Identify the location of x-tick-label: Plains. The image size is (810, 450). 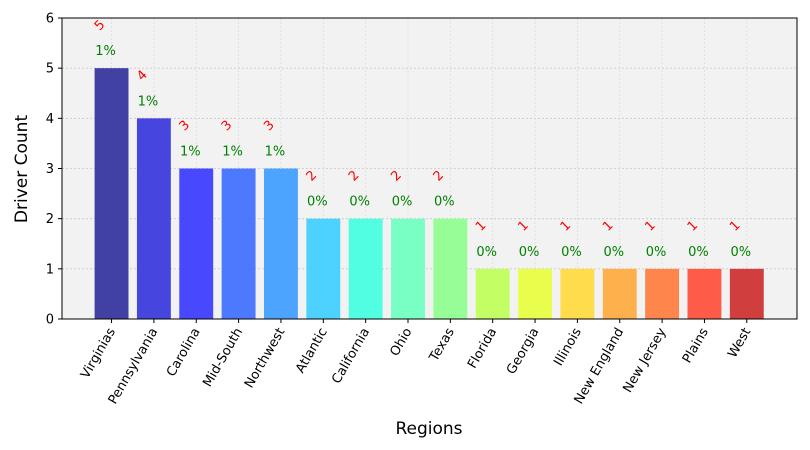
(696, 345).